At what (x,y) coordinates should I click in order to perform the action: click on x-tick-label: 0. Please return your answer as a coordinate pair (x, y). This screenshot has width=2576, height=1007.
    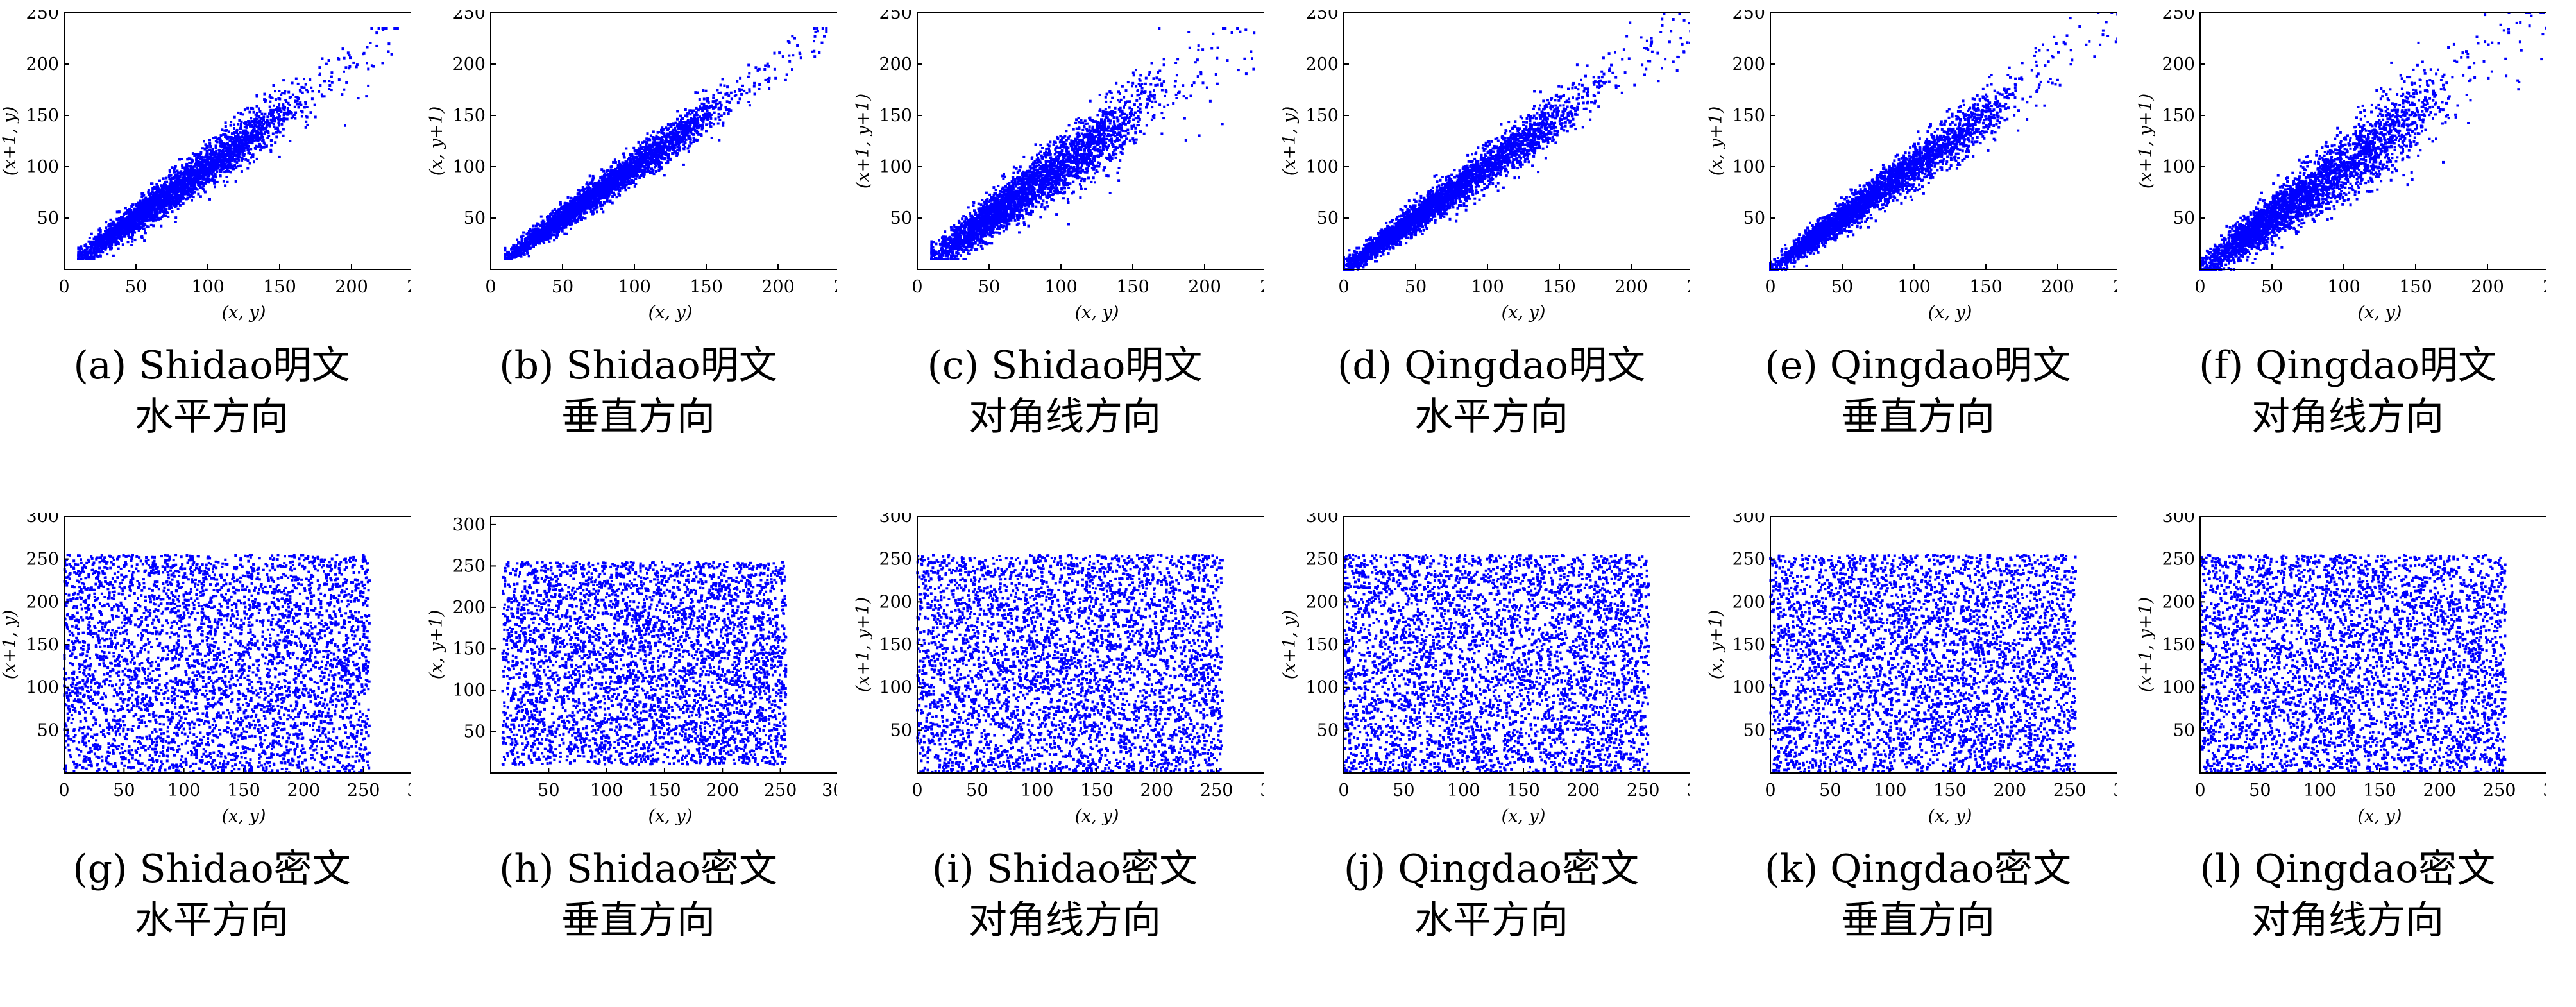
    Looking at the image, I should click on (63, 287).